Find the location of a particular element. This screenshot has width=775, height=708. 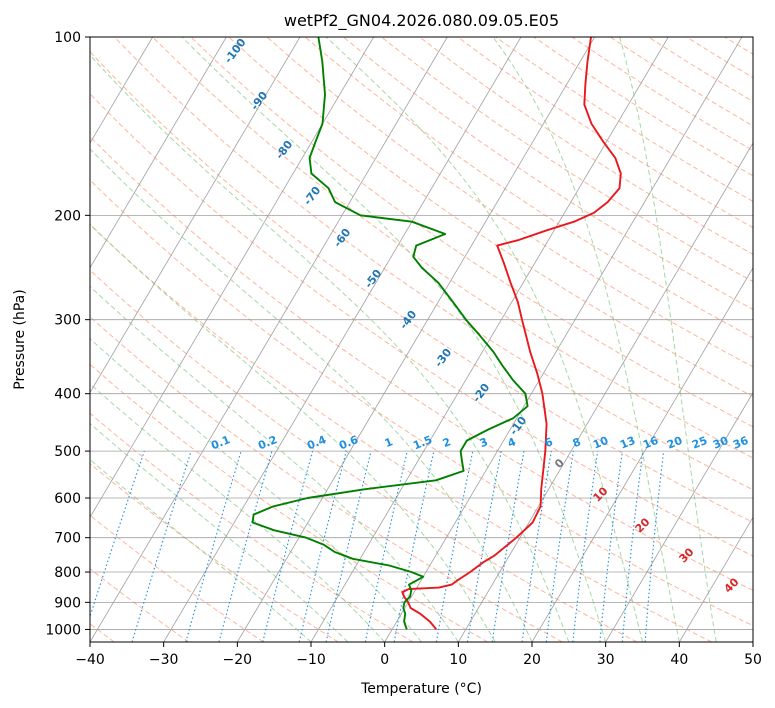

mixing-ratio-label: 36 is located at coordinates (740, 443).